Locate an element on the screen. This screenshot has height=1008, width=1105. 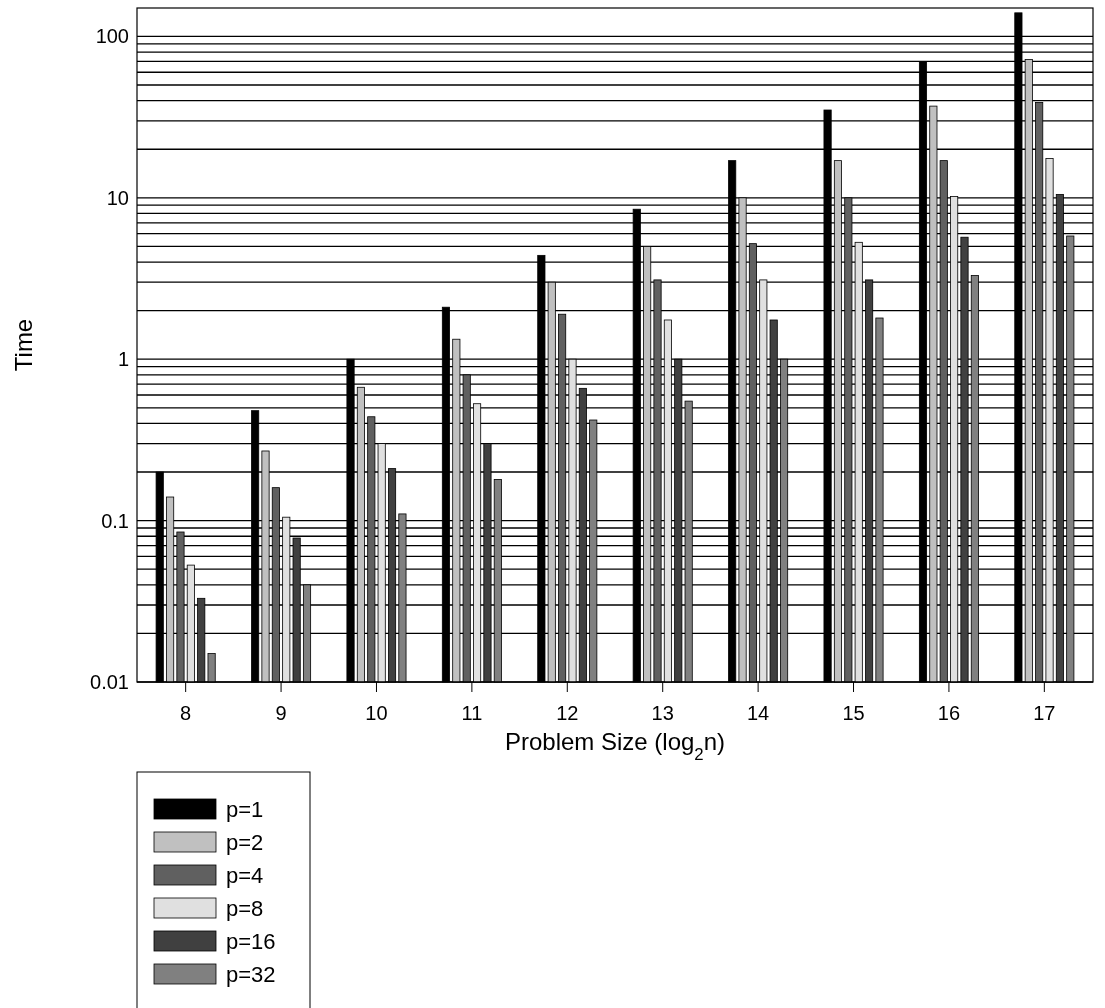
legend-label: p=4 is located at coordinates (245, 875).